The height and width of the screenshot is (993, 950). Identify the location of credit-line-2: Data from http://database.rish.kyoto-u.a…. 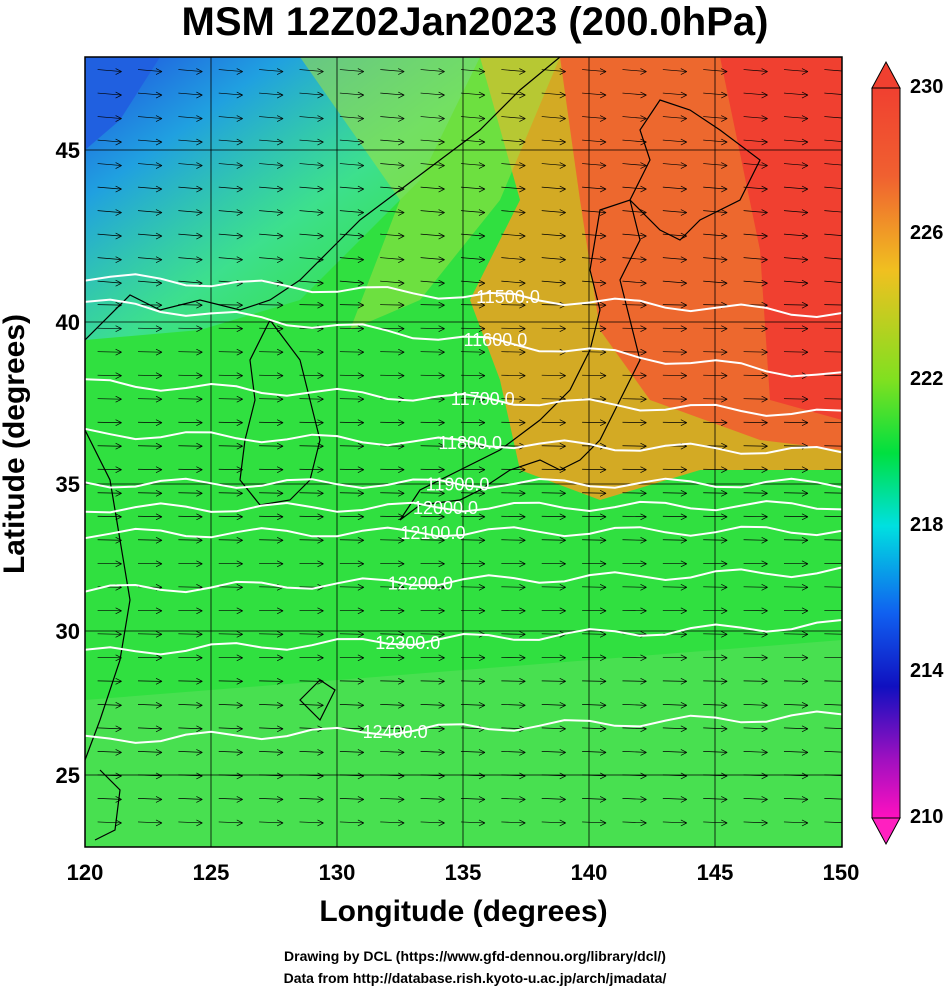
(475, 978).